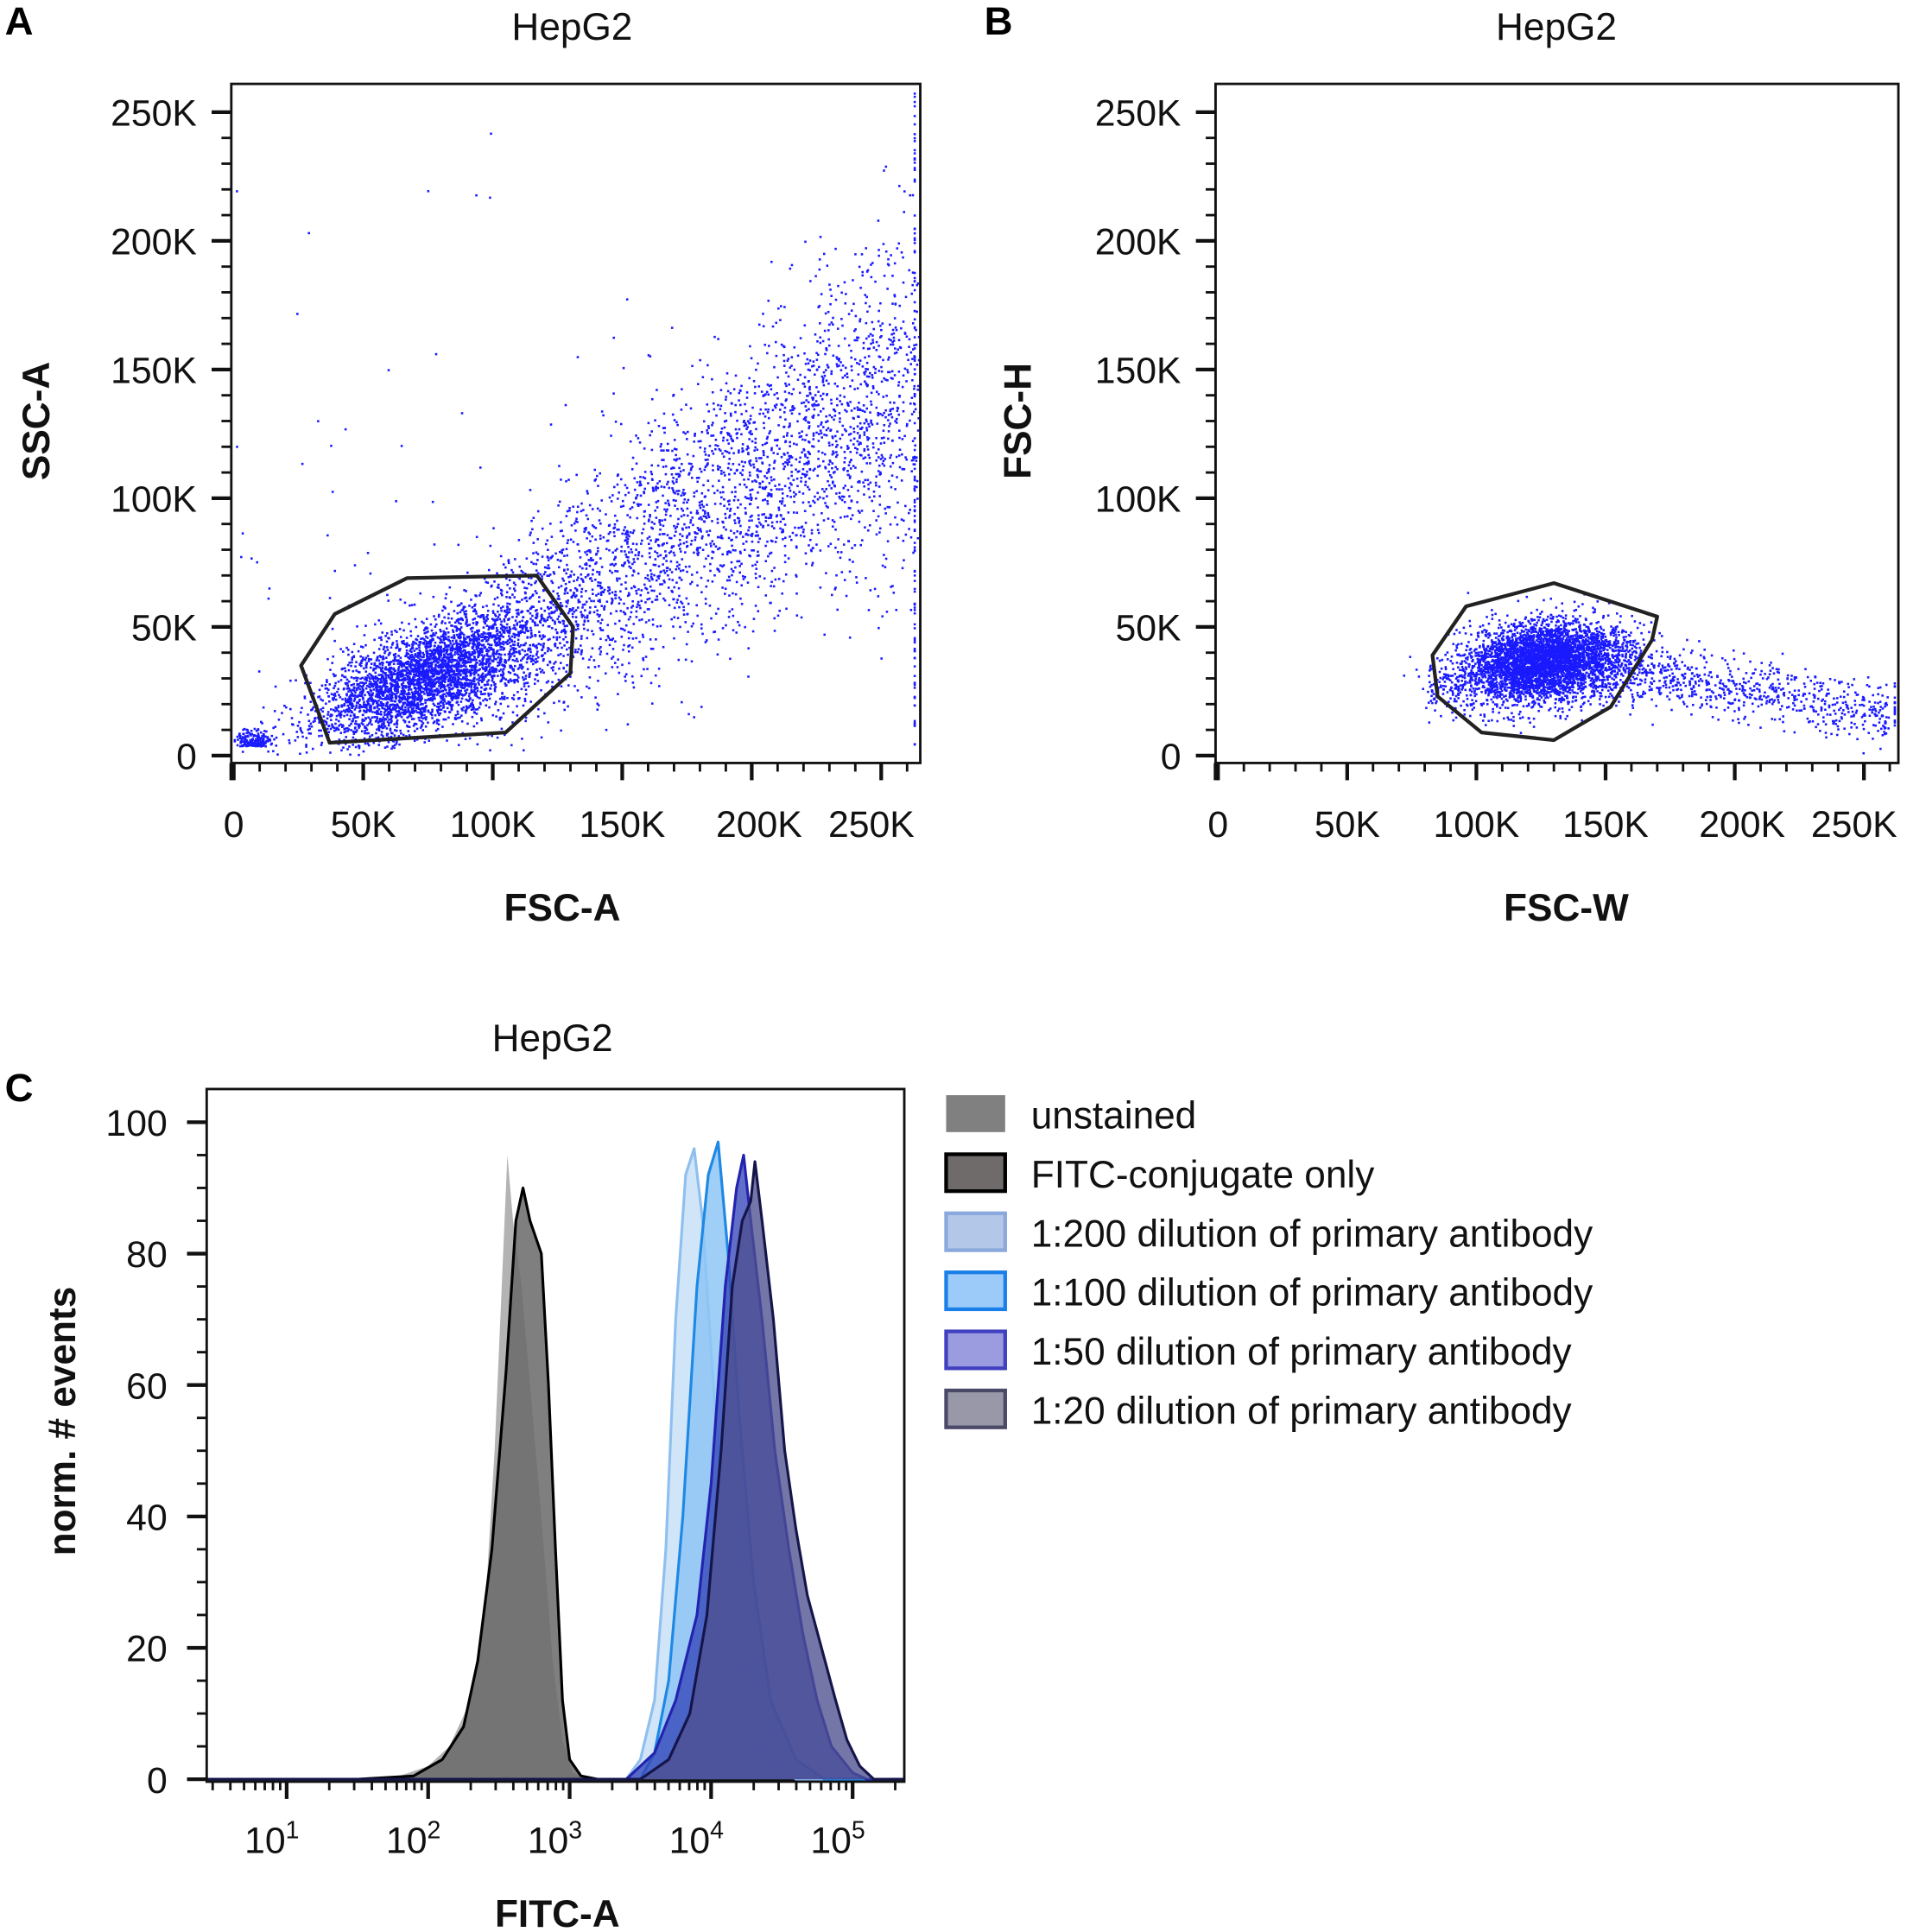  What do you see at coordinates (571, 27) in the screenshot?
I see `chart-title-a: HepG2` at bounding box center [571, 27].